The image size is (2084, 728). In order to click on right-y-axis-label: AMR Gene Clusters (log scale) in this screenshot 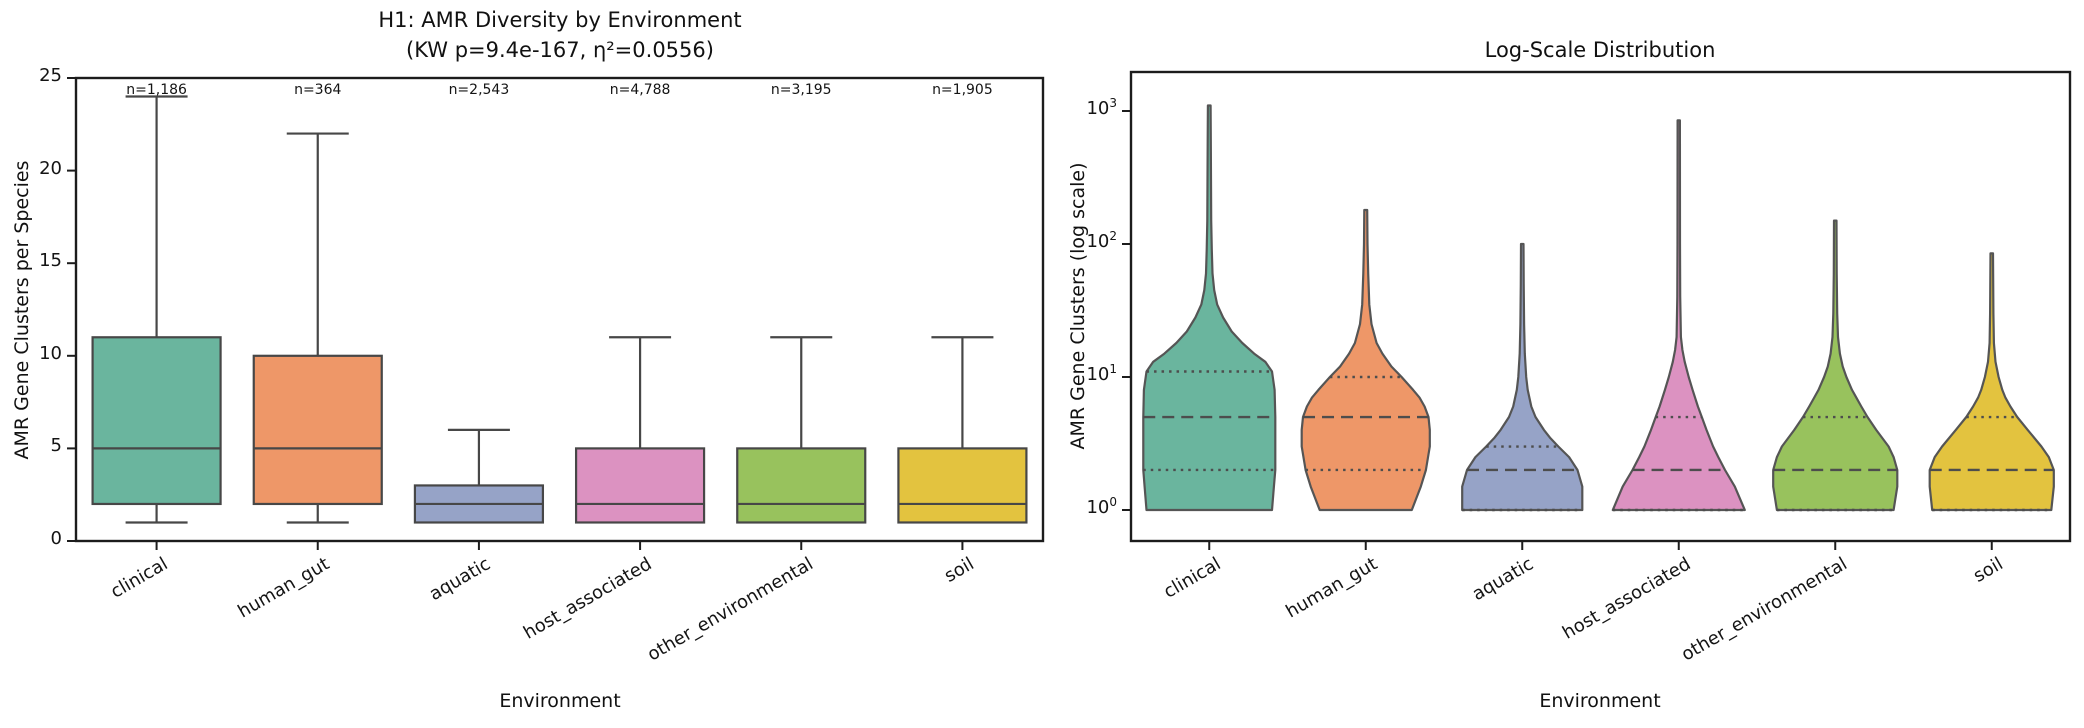, I will do `click(1078, 306)`.